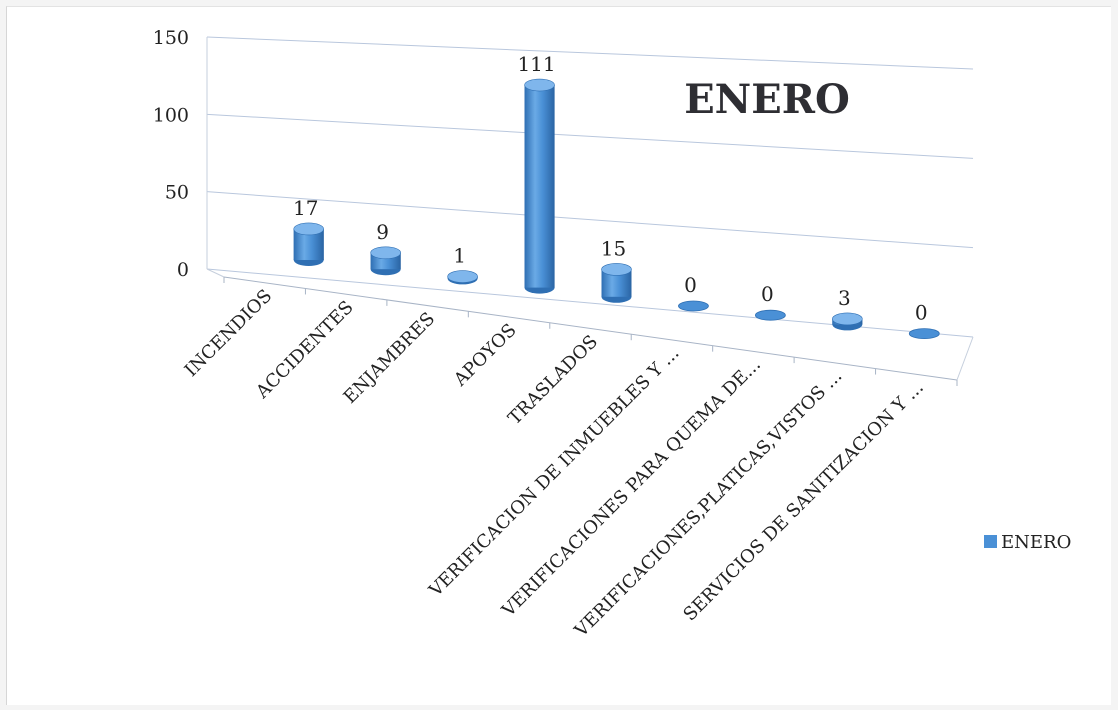 Image resolution: width=1118 pixels, height=710 pixels. Describe the element at coordinates (484, 355) in the screenshot. I see `category-label: APOYOS` at that location.